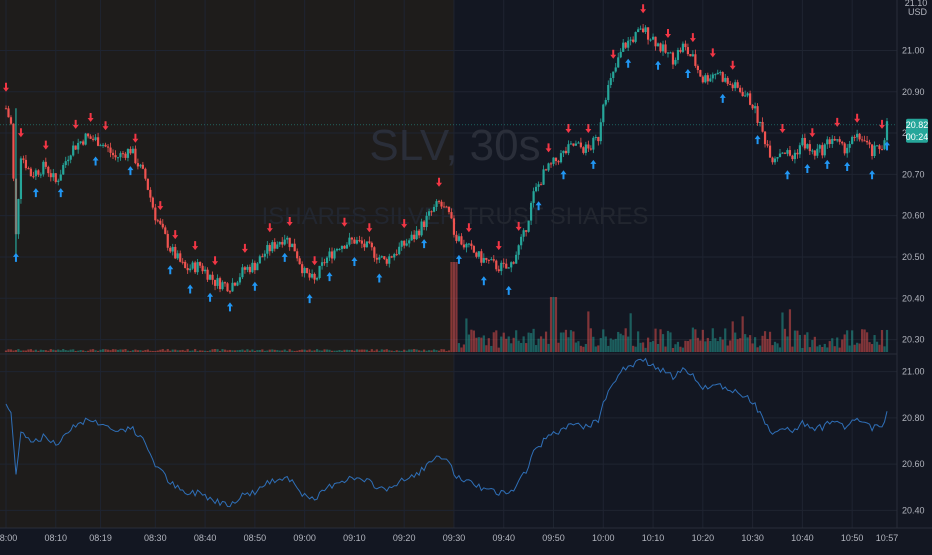 The height and width of the screenshot is (555, 932). What do you see at coordinates (913, 50) in the screenshot?
I see `price-tick-label: 21.00` at bounding box center [913, 50].